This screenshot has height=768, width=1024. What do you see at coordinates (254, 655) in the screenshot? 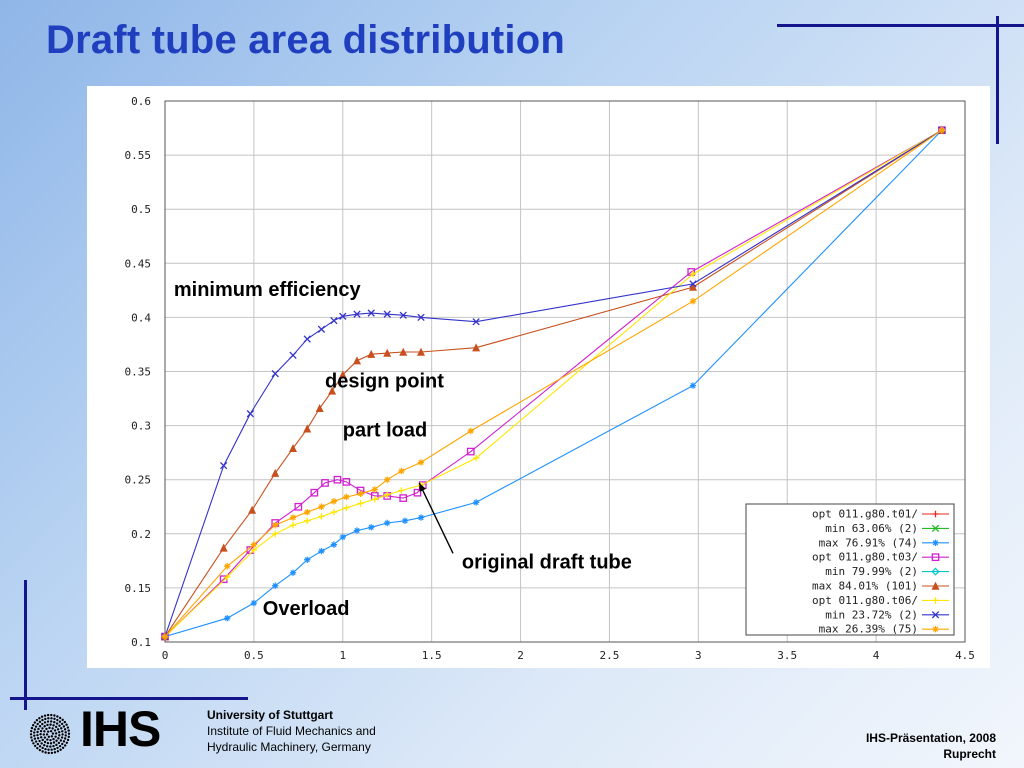
I see `x-tick-label: 0.5` at bounding box center [254, 655].